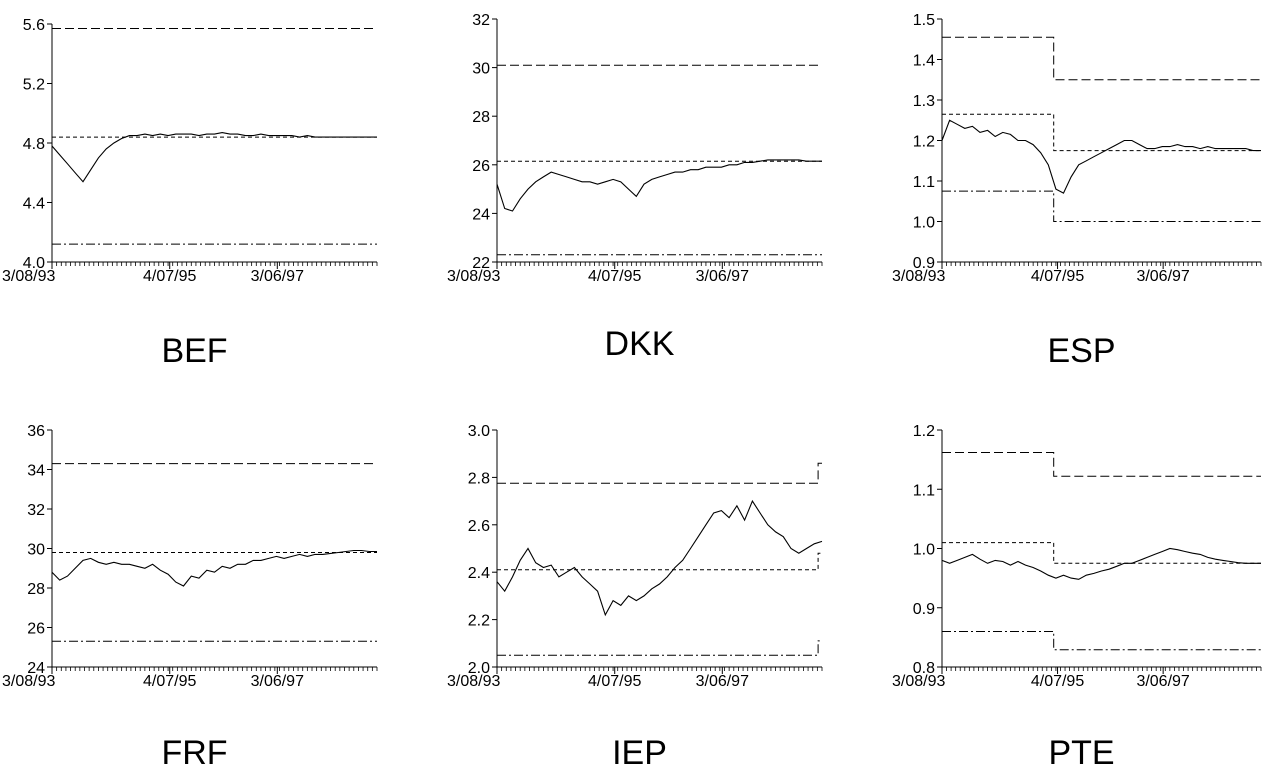  I want to click on y-tick-label: 5.2, so click(34, 85).